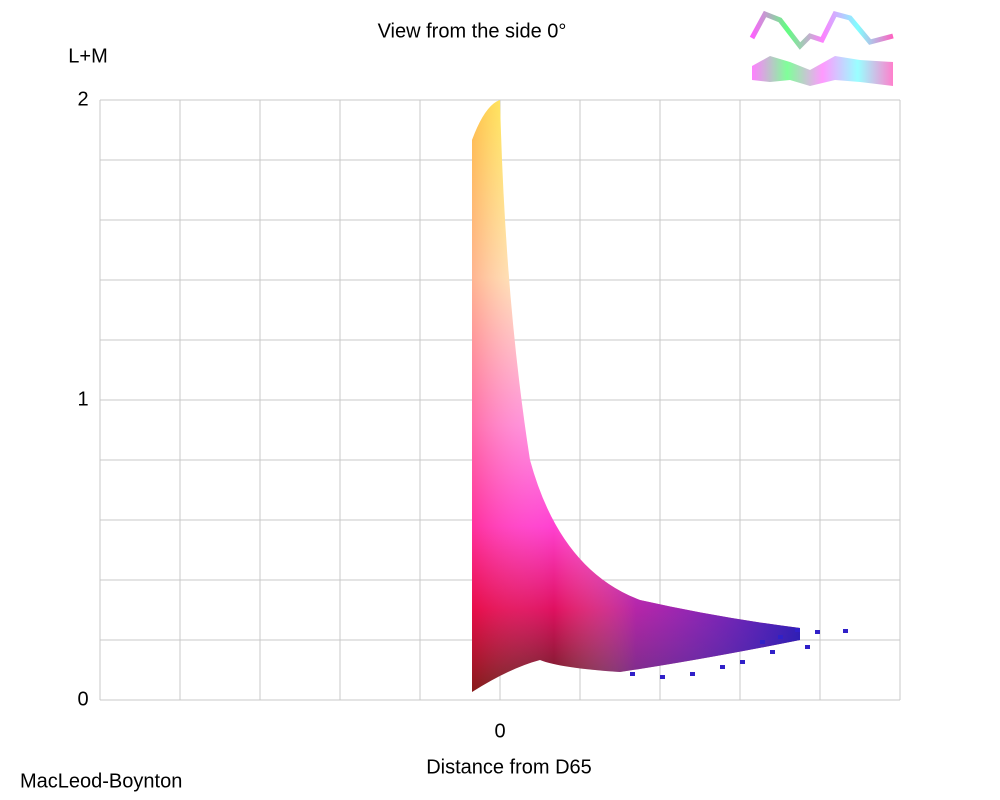  I want to click on y-tick-label: 1, so click(82, 399).